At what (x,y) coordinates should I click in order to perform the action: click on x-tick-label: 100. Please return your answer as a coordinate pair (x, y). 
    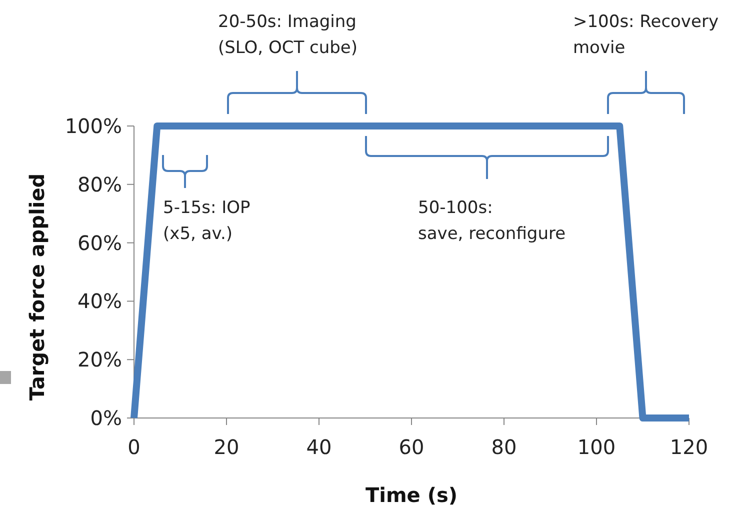
    Looking at the image, I should click on (596, 447).